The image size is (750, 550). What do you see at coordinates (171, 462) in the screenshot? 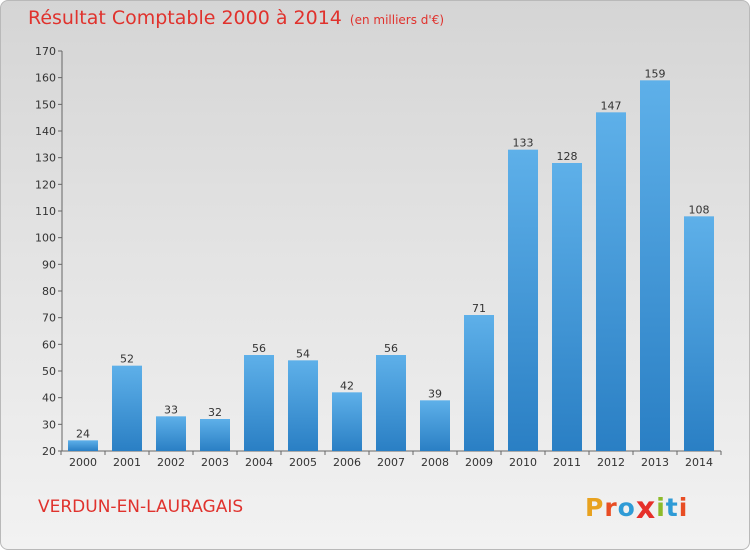
I see `x-tick-label-2002: 2002` at bounding box center [171, 462].